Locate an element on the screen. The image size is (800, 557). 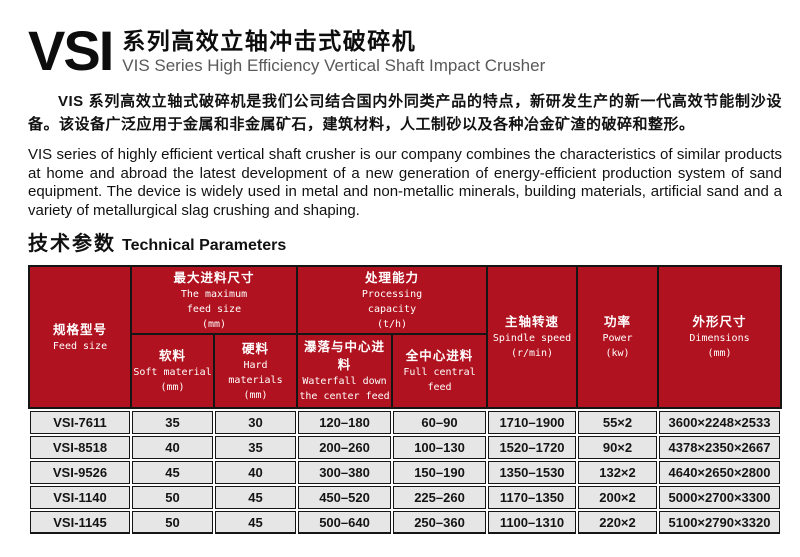
cell-waterfall: 500–640 is located at coordinates (344, 522).